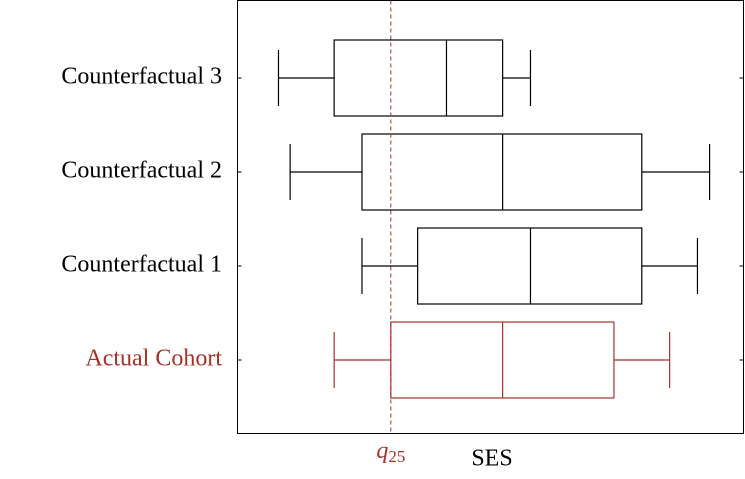 Image resolution: width=745 pixels, height=479 pixels. What do you see at coordinates (382, 451) in the screenshot?
I see `reference-label-main: q` at bounding box center [382, 451].